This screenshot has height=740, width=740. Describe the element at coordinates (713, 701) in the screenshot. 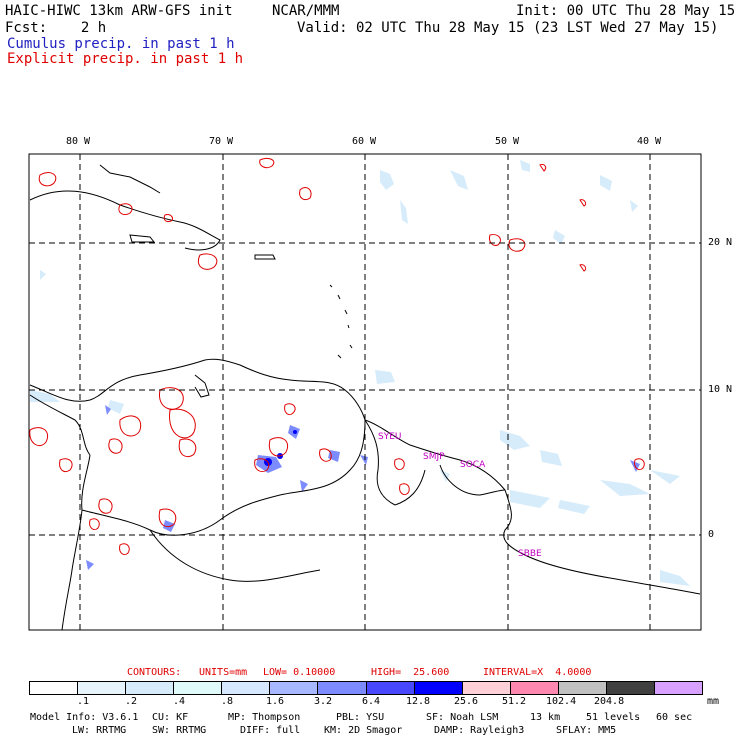

I see `colorbar-units: mm` at that location.